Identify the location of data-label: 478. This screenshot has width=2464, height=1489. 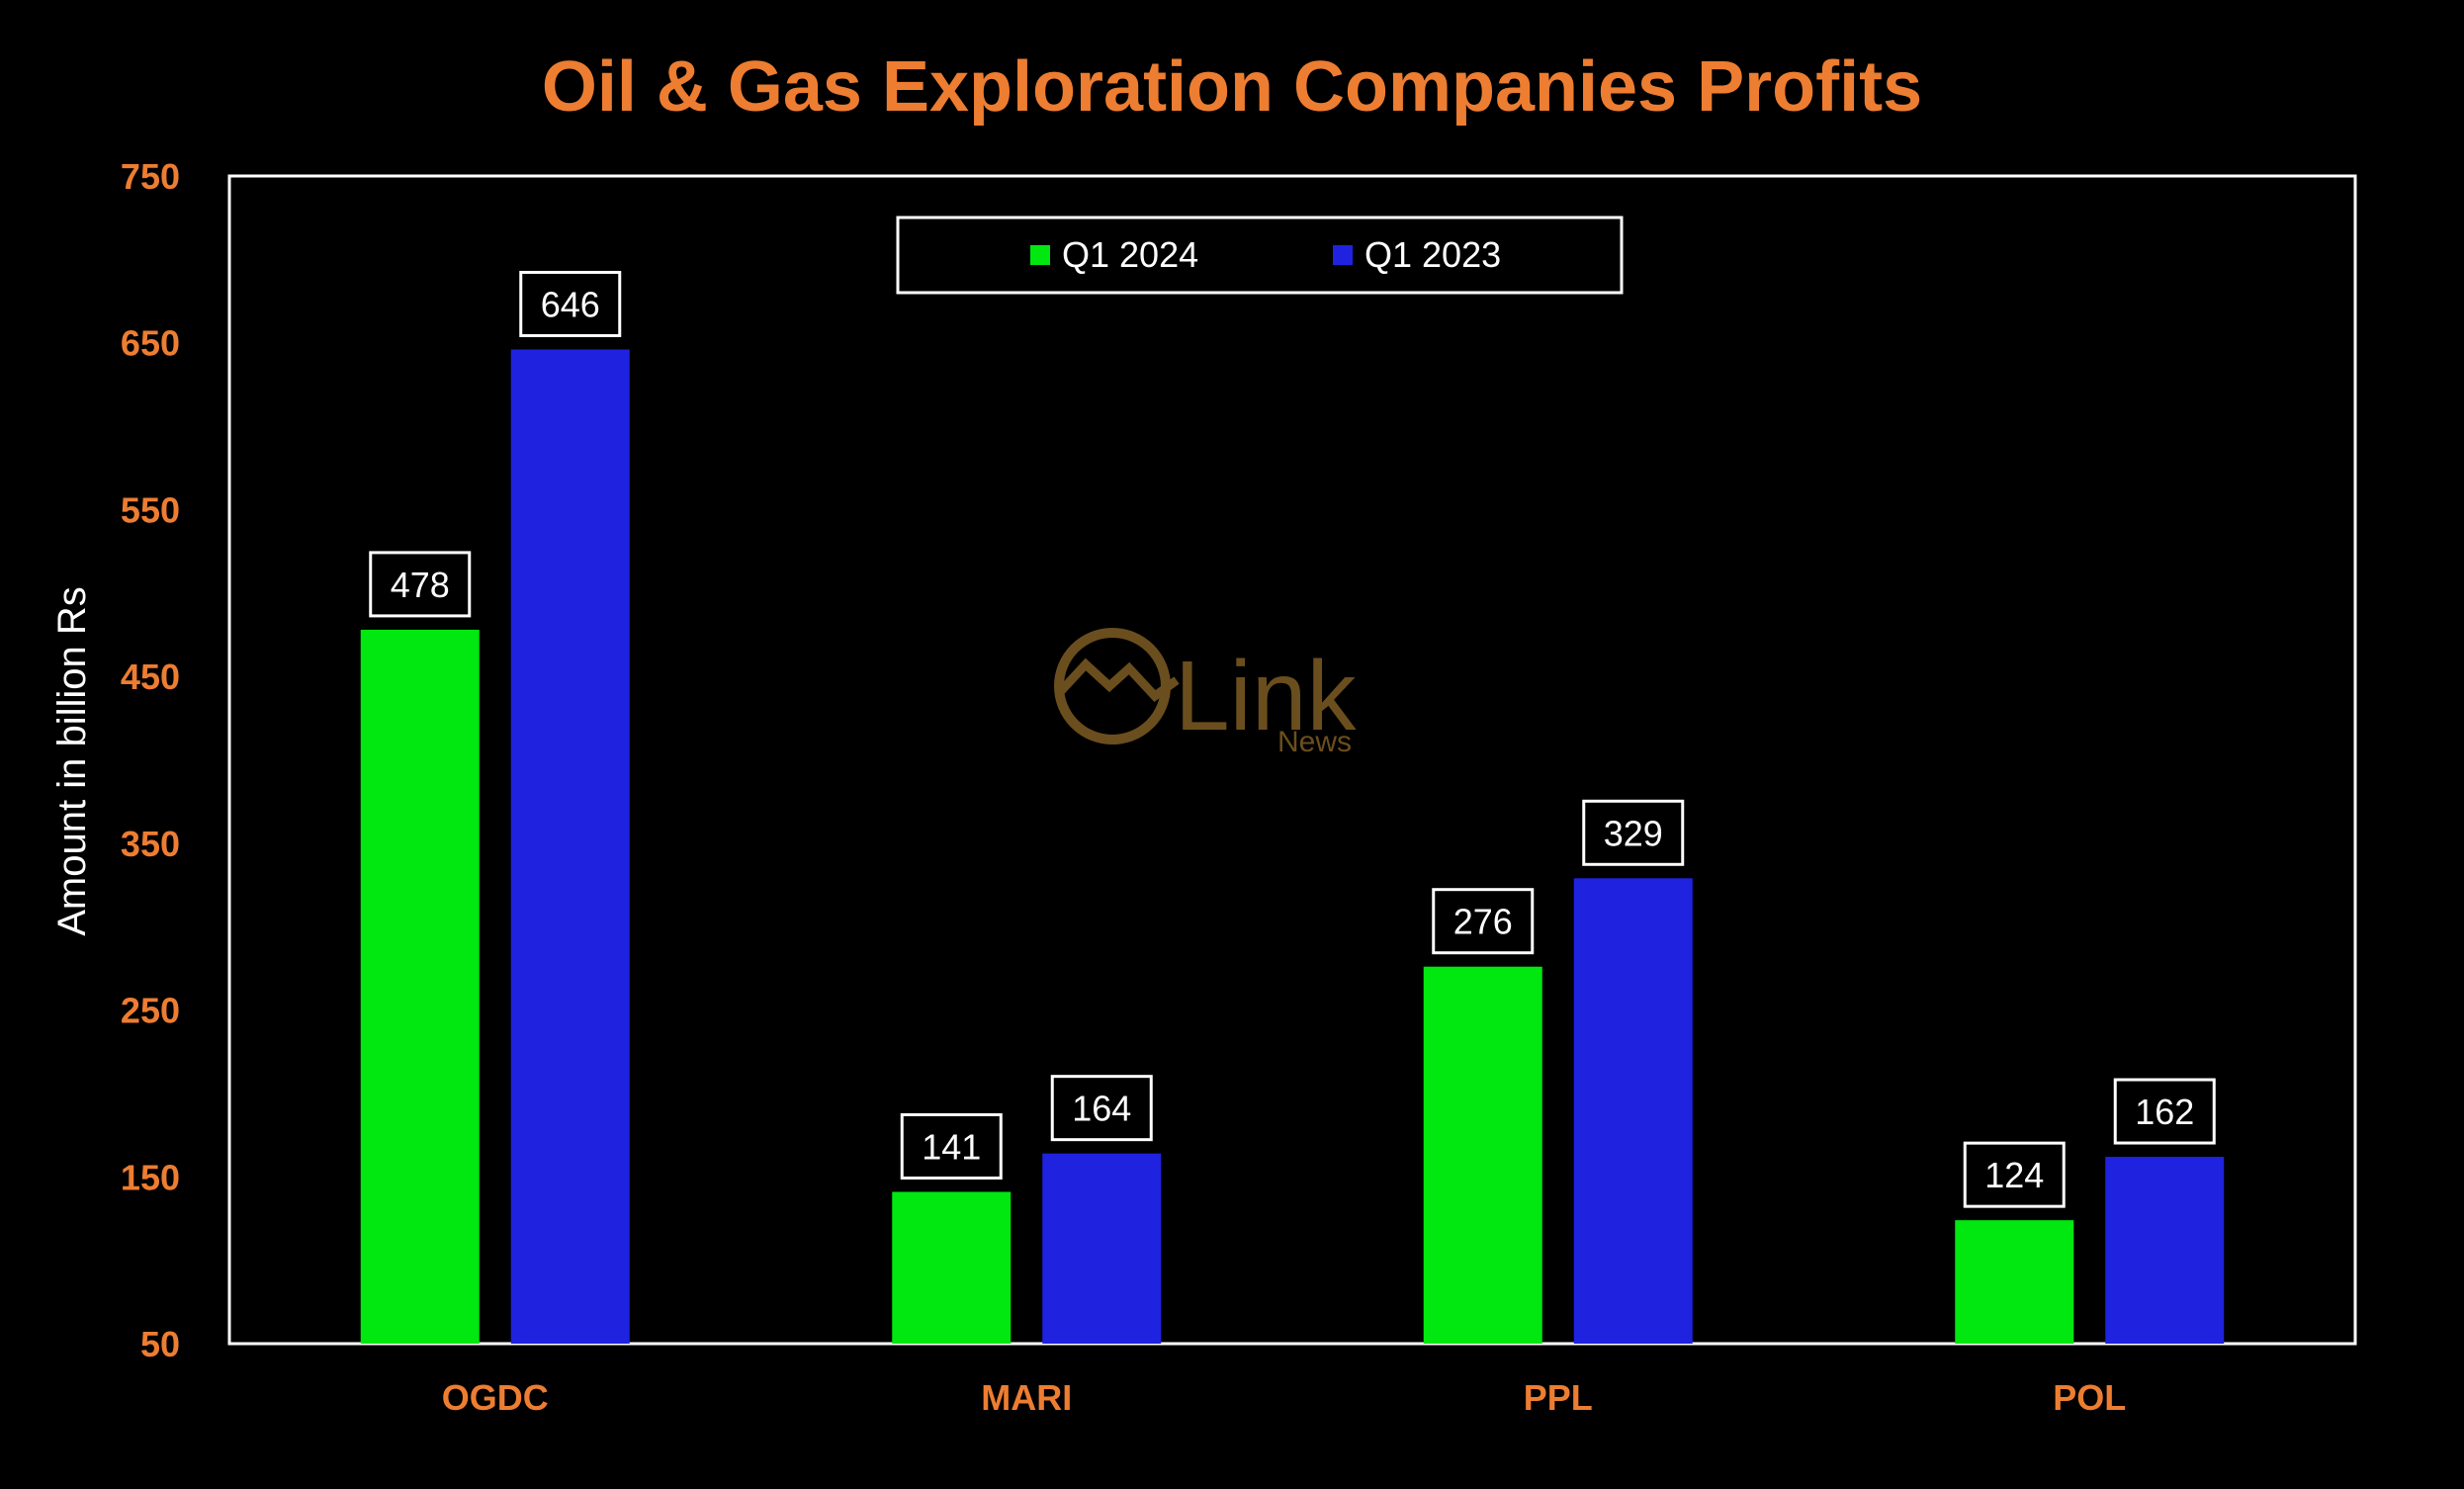
(420, 584).